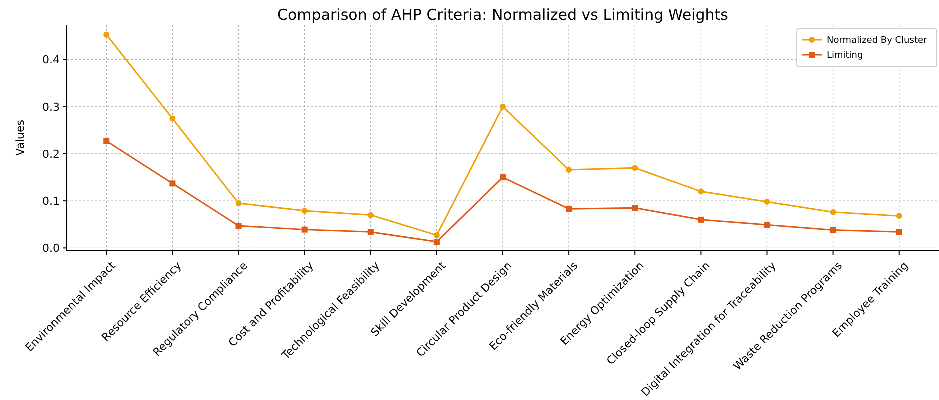 This screenshot has width=939, height=400. I want to click on y-axis-title: Values, so click(20, 138).